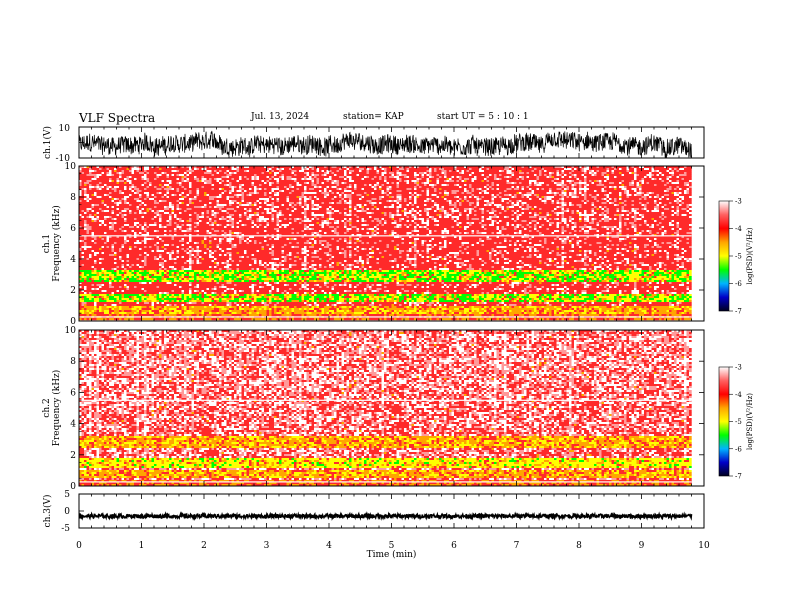 The height and width of the screenshot is (612, 792). What do you see at coordinates (67, 495) in the screenshot?
I see `y-tick-label: 5` at bounding box center [67, 495].